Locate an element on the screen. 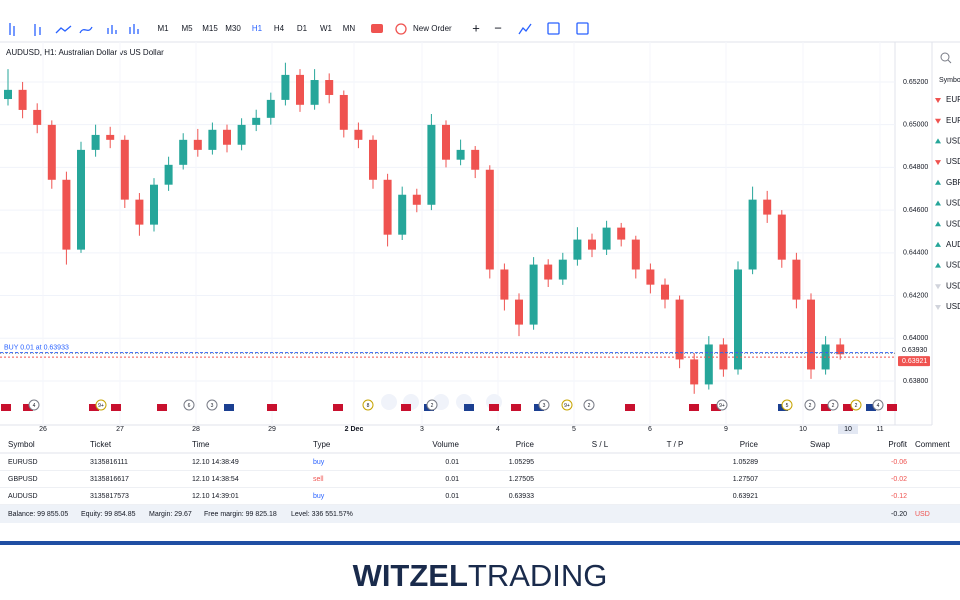  x-tick-label: 4 is located at coordinates (498, 429).